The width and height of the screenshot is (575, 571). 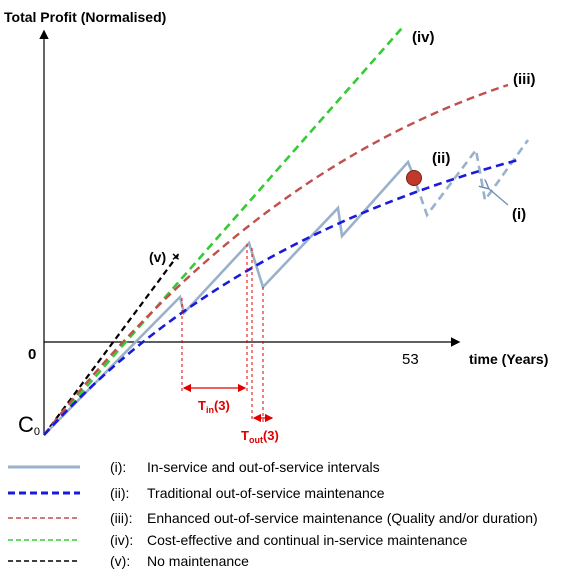 What do you see at coordinates (423, 37) in the screenshot?
I see `curve-iv-label: (iv)` at bounding box center [423, 37].